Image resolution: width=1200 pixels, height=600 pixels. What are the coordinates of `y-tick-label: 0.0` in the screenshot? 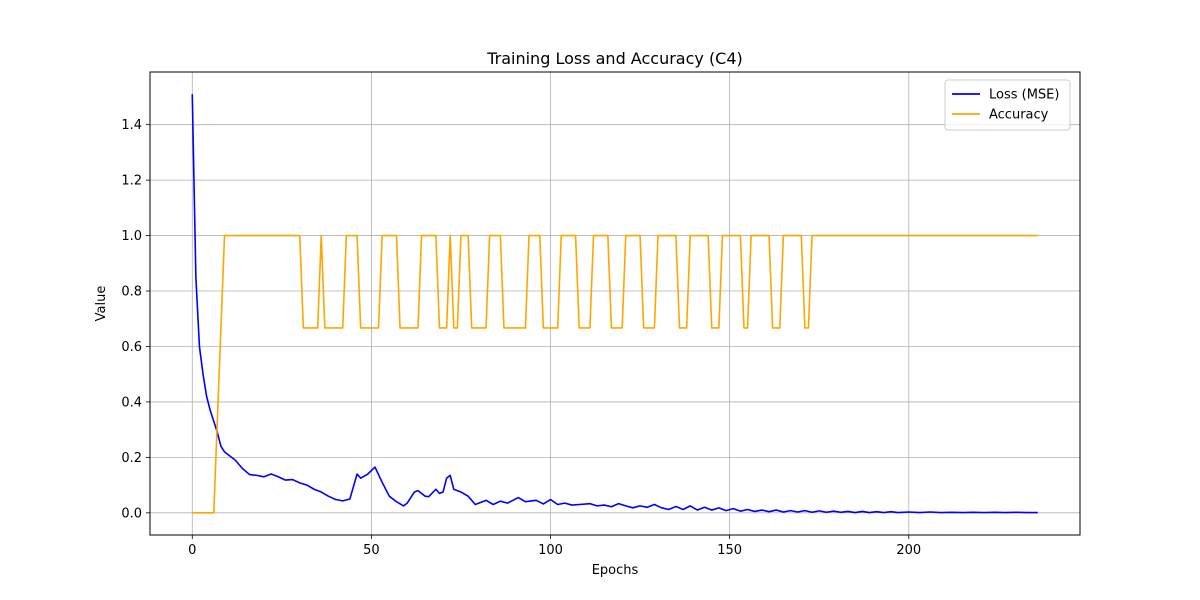 It's located at (131, 513).